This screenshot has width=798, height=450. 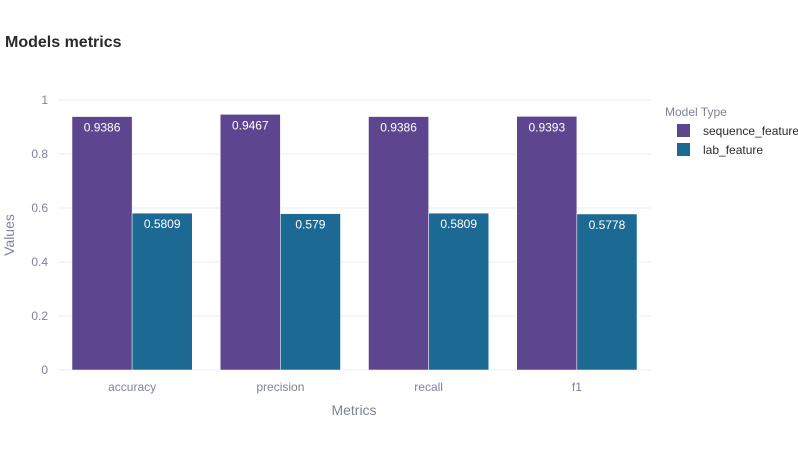 I want to click on bar-sequence_feature-accuracy, so click(x=102, y=243).